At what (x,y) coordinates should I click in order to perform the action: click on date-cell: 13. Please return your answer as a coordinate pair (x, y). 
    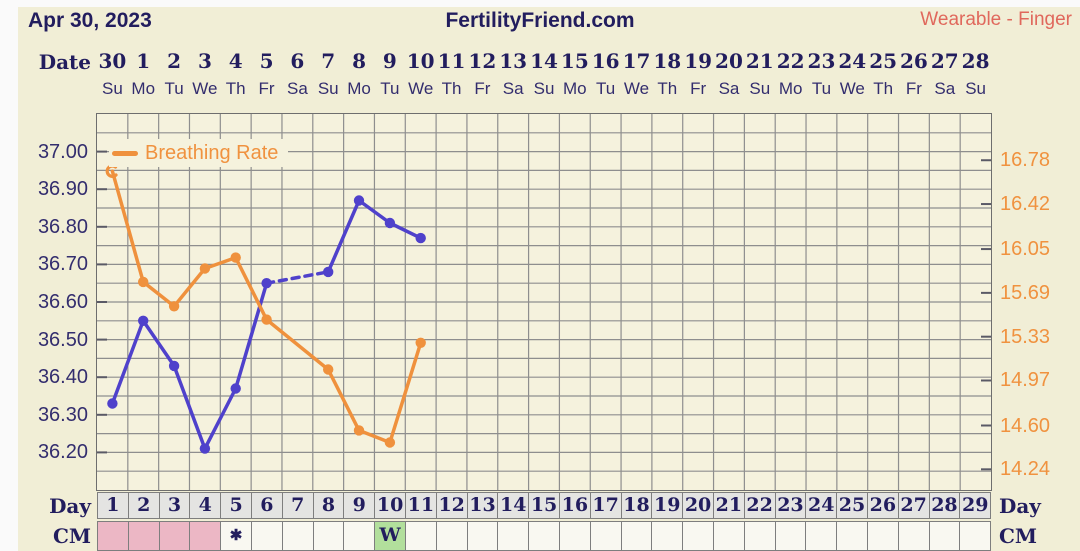
    Looking at the image, I should click on (513, 61).